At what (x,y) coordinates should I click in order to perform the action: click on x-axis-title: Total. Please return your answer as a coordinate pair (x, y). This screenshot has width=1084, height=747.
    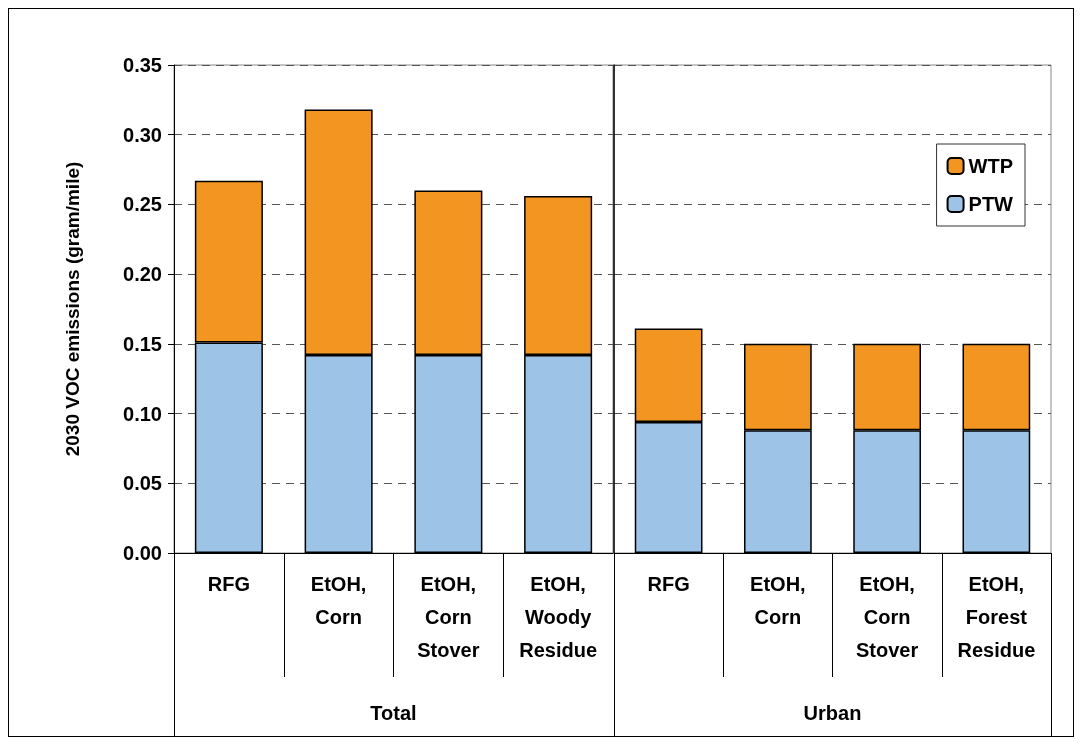
    Looking at the image, I should click on (393, 713).